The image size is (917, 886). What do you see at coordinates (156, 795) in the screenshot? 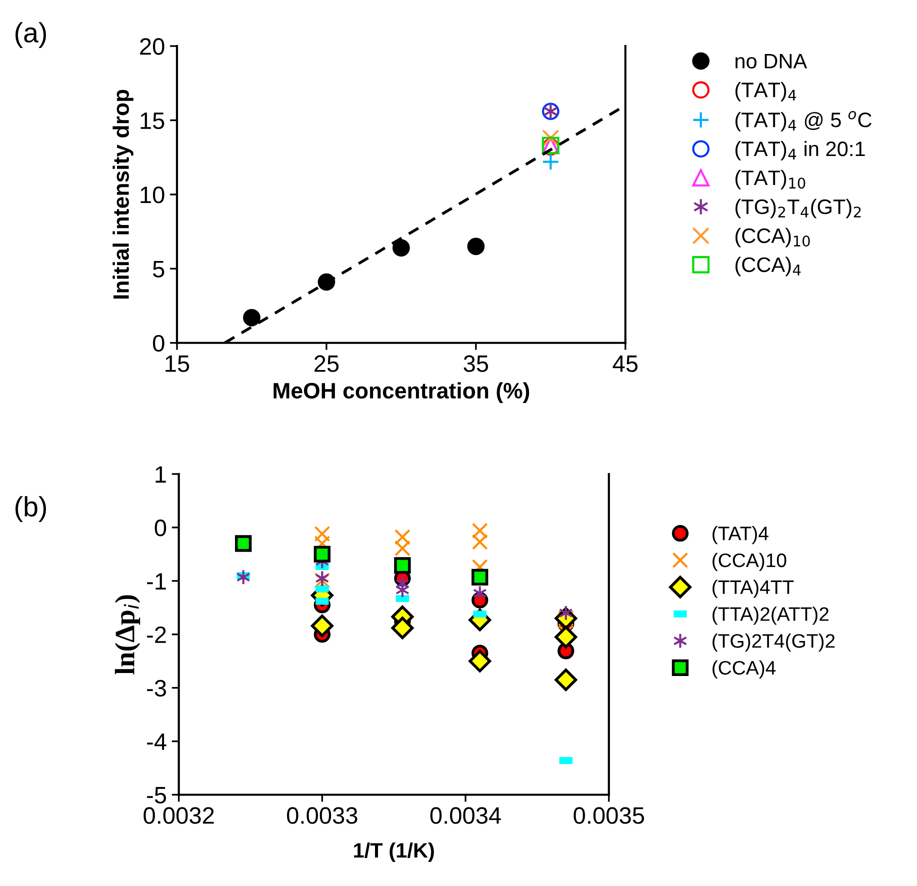
I see `y-tick-label: -5` at bounding box center [156, 795].